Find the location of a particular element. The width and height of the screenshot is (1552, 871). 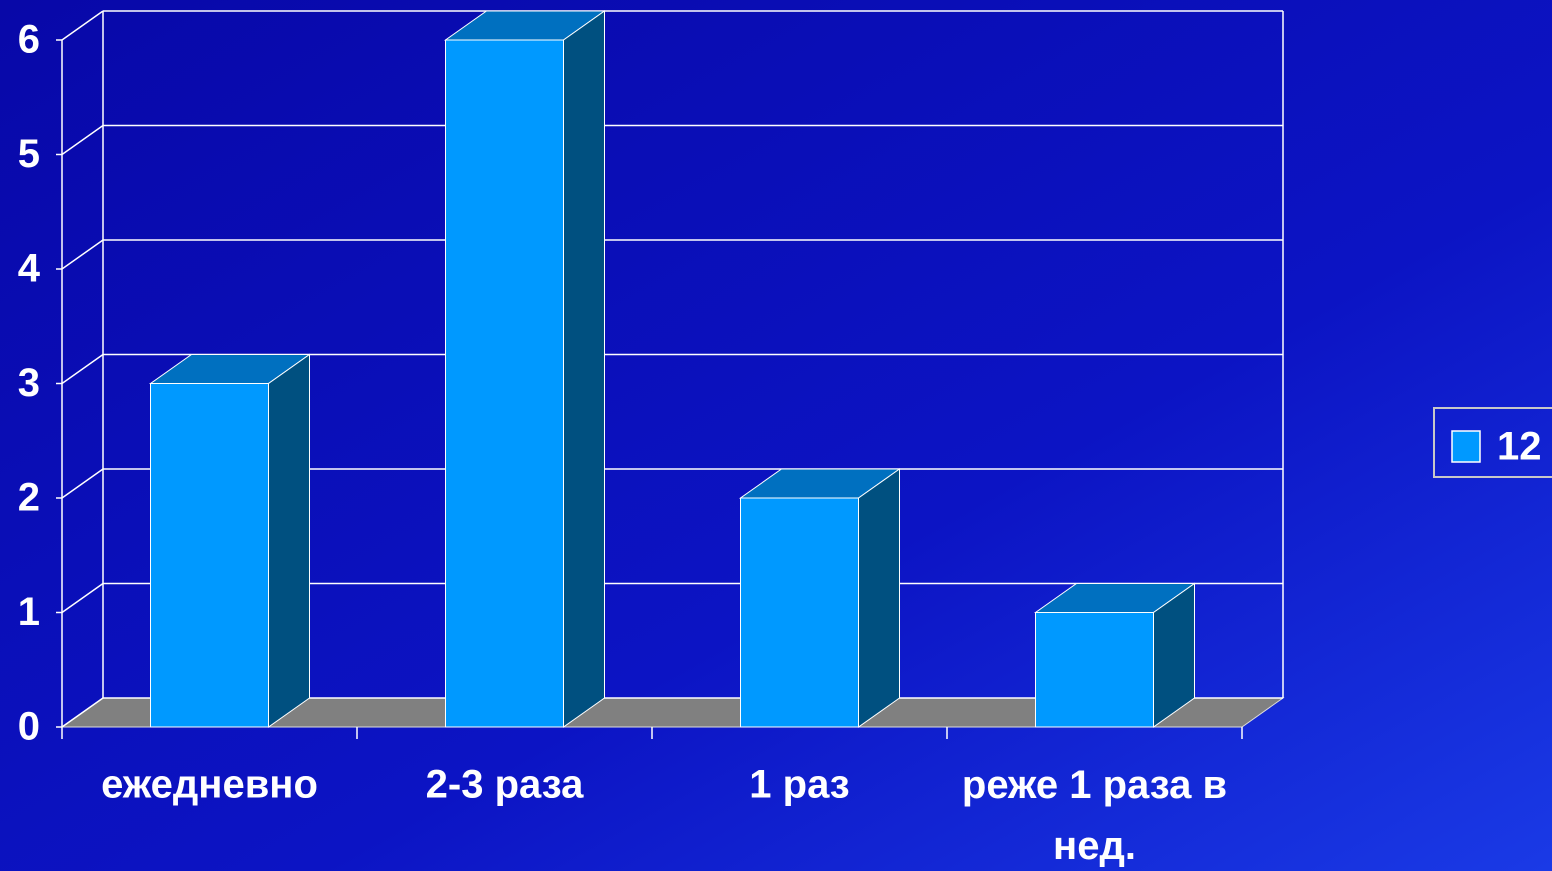

x-tick-label: 1 раз is located at coordinates (799, 785).